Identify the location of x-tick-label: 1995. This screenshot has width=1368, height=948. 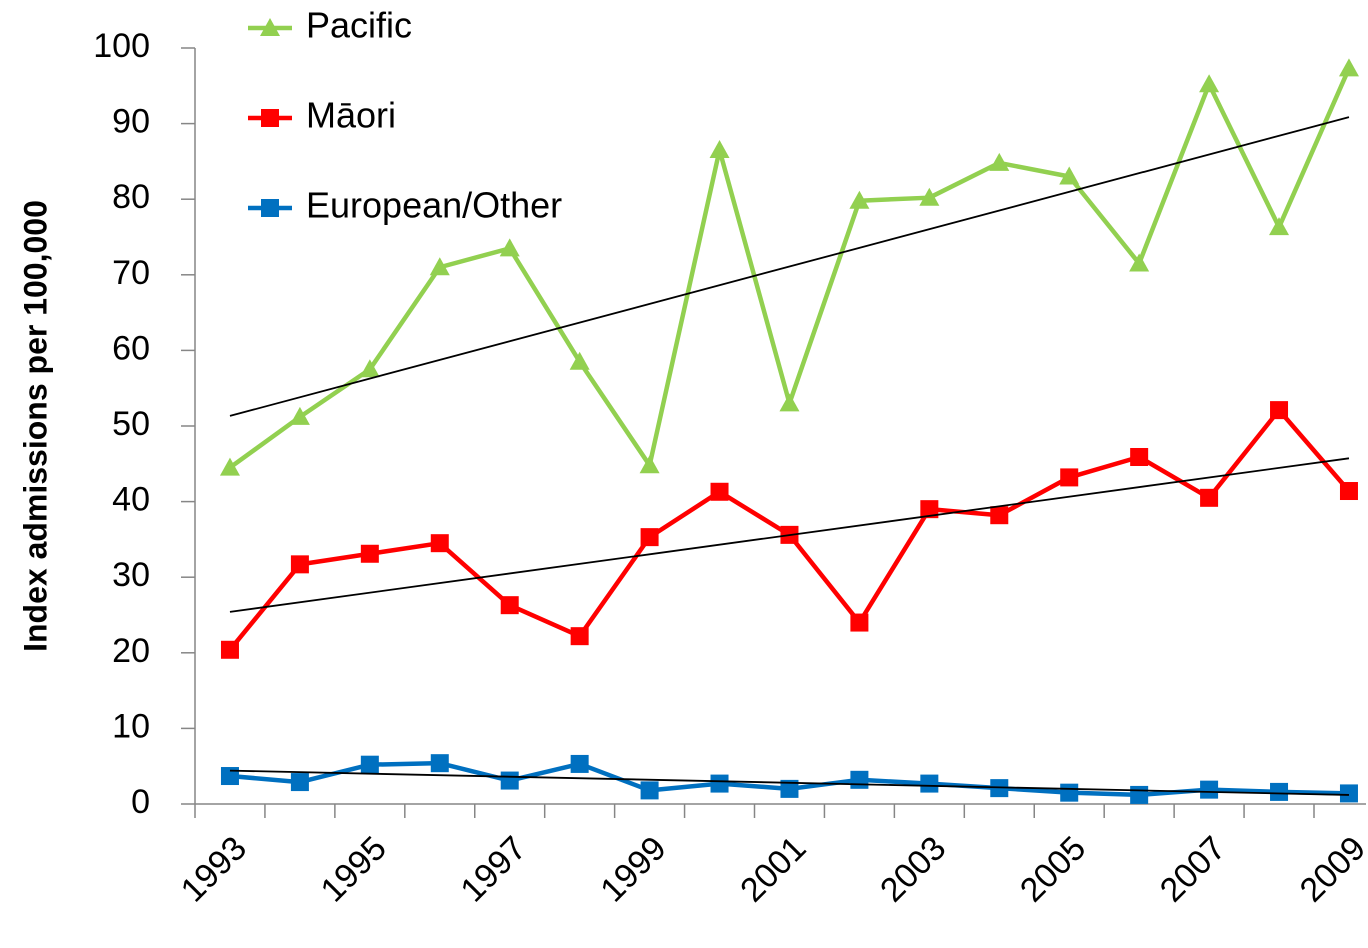
(353, 869).